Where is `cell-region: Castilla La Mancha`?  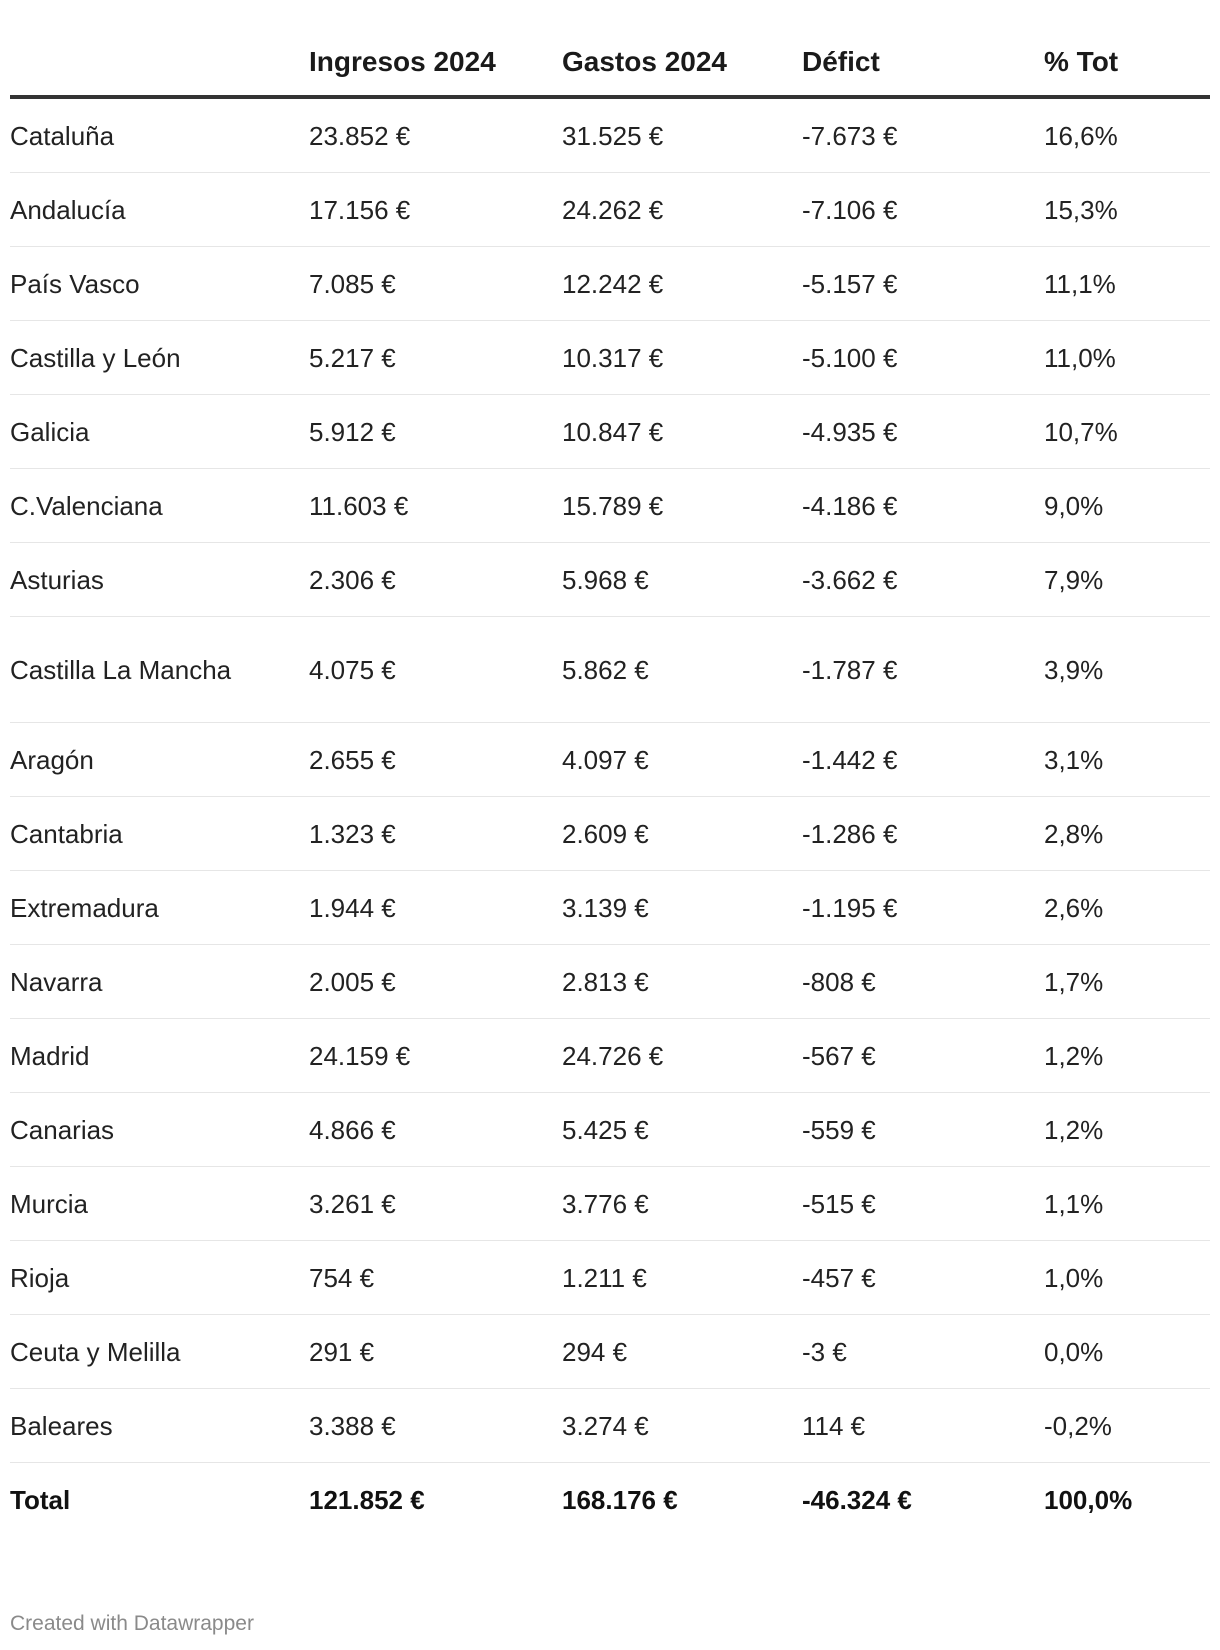
cell-region: Castilla La Mancha is located at coordinates (159, 669).